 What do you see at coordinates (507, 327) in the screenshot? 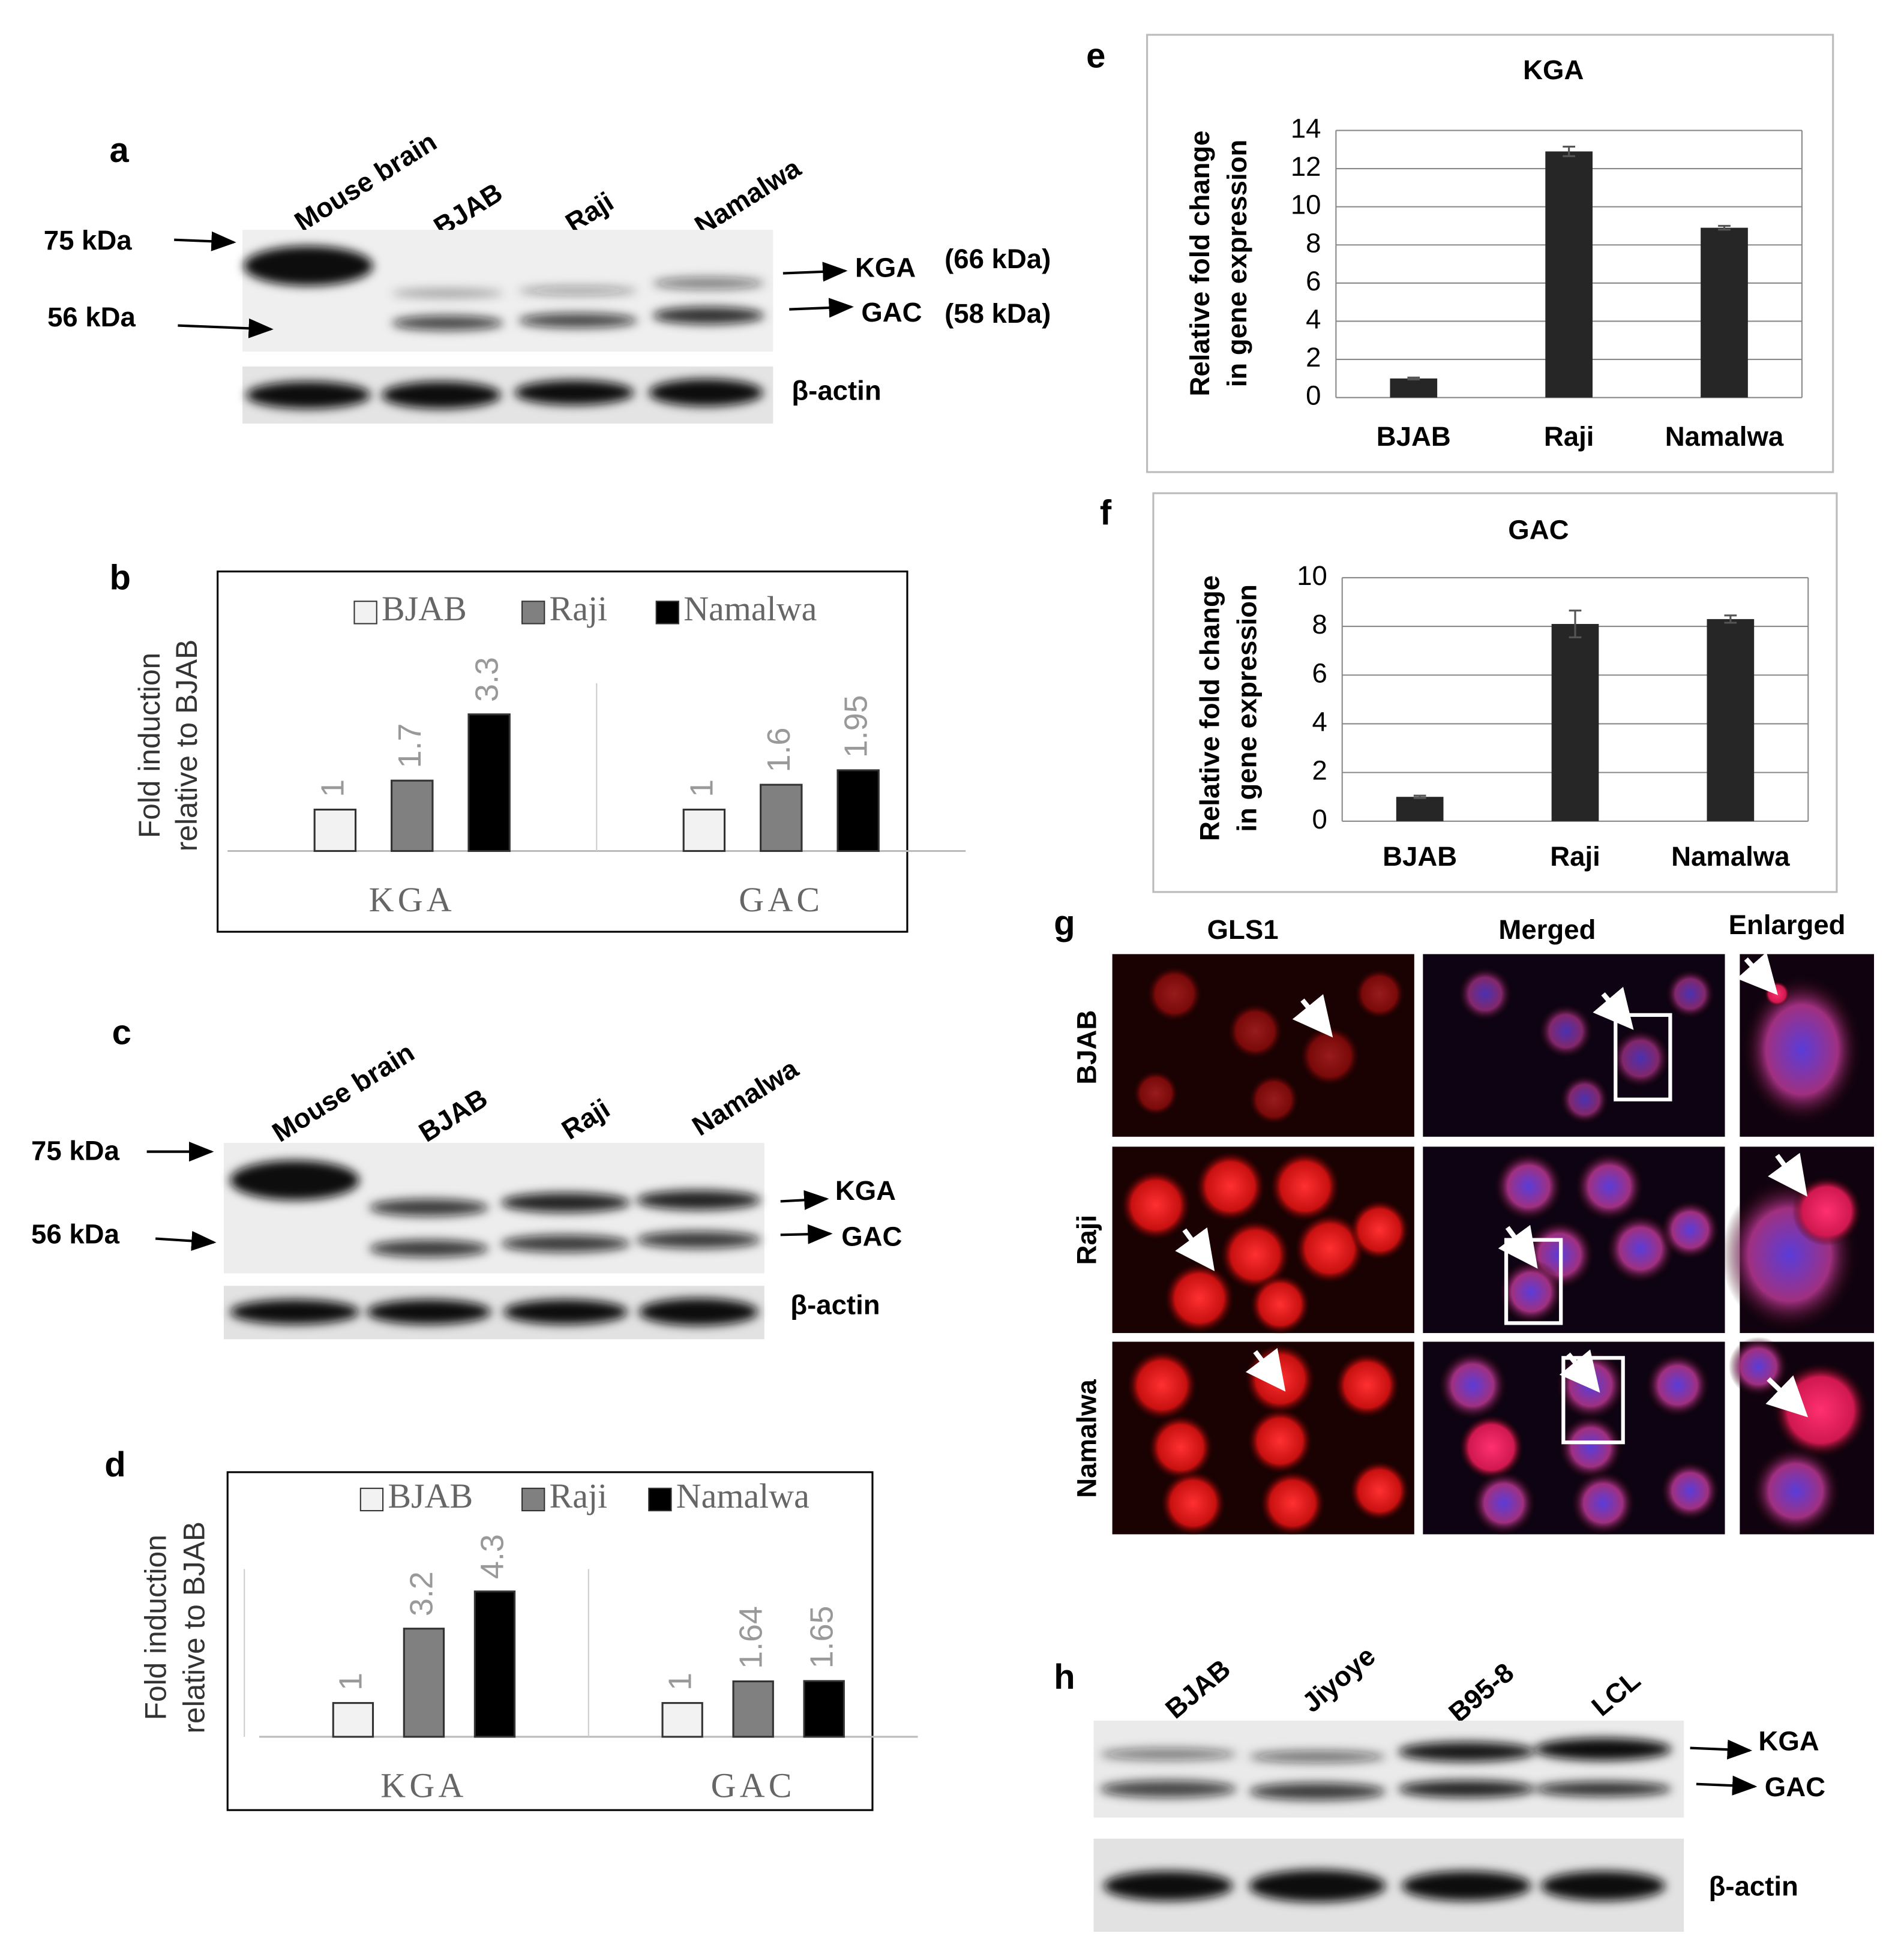
I see `blot` at bounding box center [507, 327].